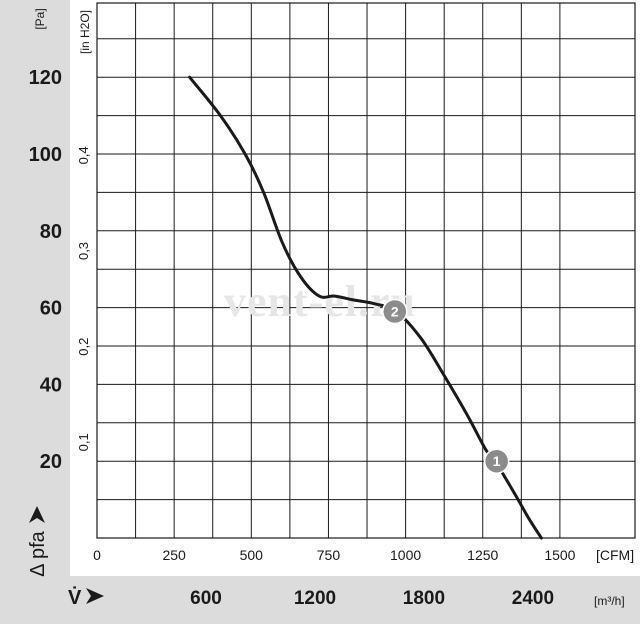 This screenshot has height=624, width=640. What do you see at coordinates (83, 251) in the screenshot?
I see `y-inh2o-tick-label: 0,3` at bounding box center [83, 251].